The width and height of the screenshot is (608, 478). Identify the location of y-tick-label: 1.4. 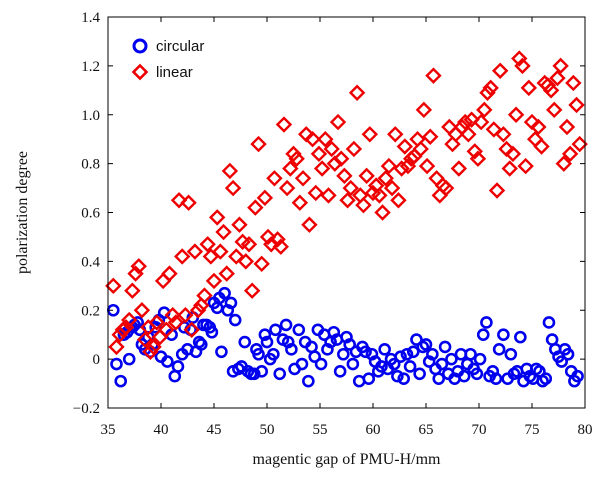
(90, 18).